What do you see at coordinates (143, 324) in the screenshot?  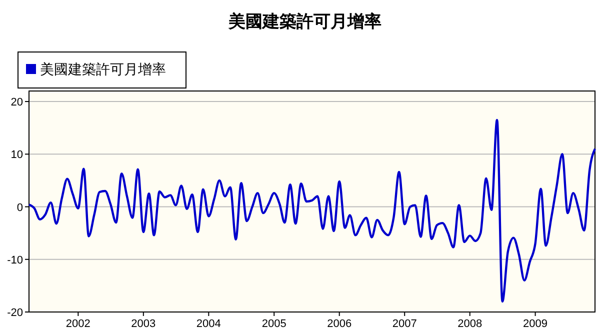 I see `x-tick-label: 2003` at bounding box center [143, 324].